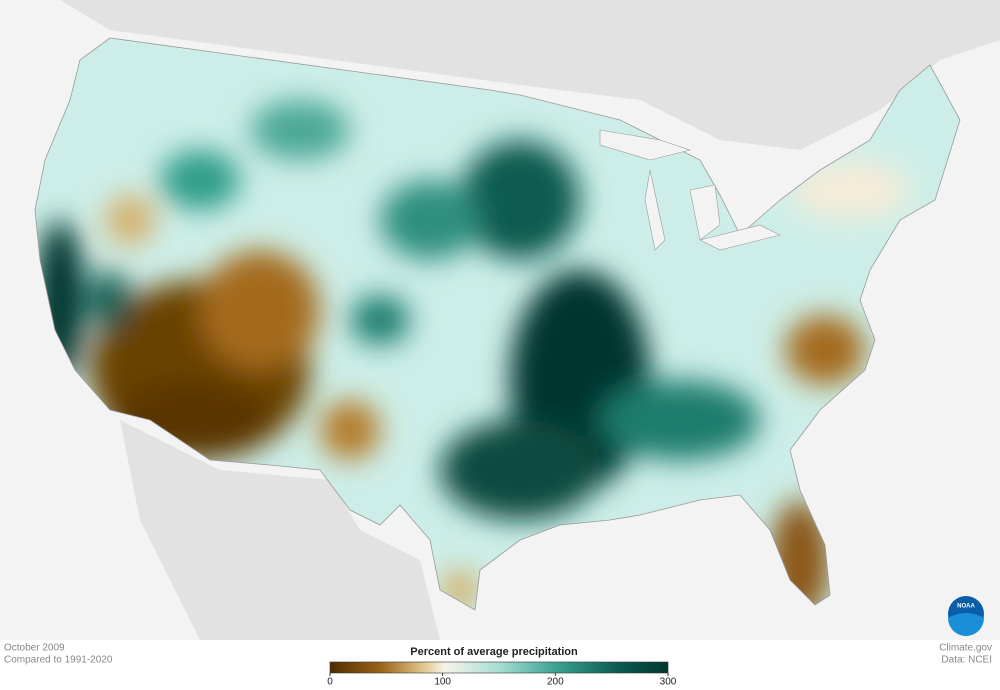  Describe the element at coordinates (966, 607) in the screenshot. I see `logo-text: NOAA` at that location.